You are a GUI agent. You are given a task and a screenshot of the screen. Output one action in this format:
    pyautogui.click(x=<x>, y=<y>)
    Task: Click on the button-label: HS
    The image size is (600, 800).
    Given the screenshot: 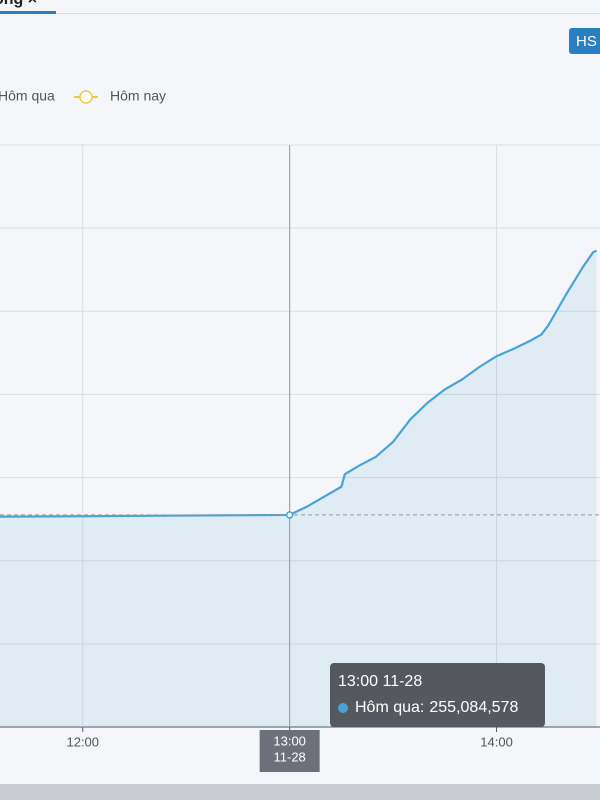 What is the action you would take?
    pyautogui.click(x=586, y=41)
    